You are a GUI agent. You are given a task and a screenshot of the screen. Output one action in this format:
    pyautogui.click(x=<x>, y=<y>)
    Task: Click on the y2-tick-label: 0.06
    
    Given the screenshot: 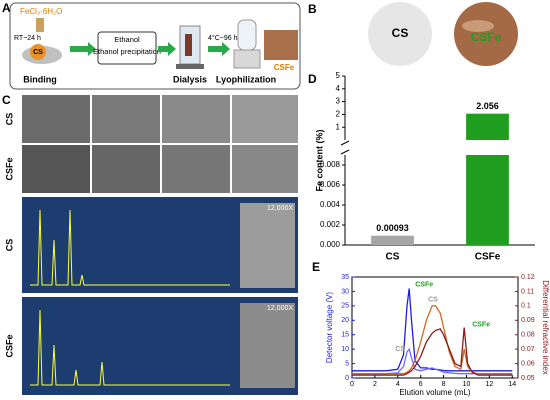 What is the action you would take?
    pyautogui.click(x=528, y=363)
    